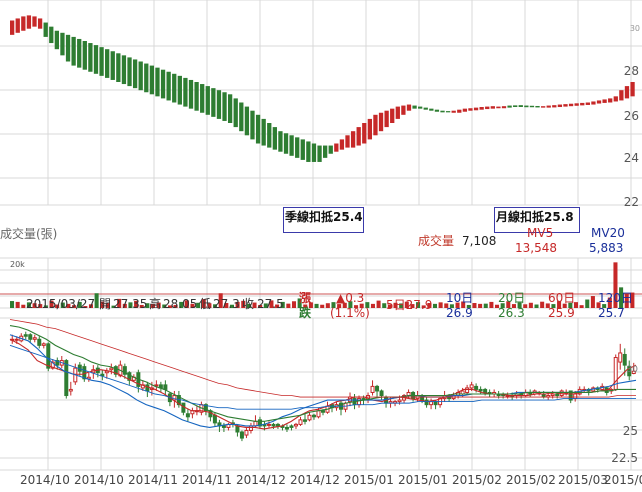 The image size is (642, 492). Describe the element at coordinates (305, 298) in the screenshot. I see `info-change-label-1: 漲` at that location.